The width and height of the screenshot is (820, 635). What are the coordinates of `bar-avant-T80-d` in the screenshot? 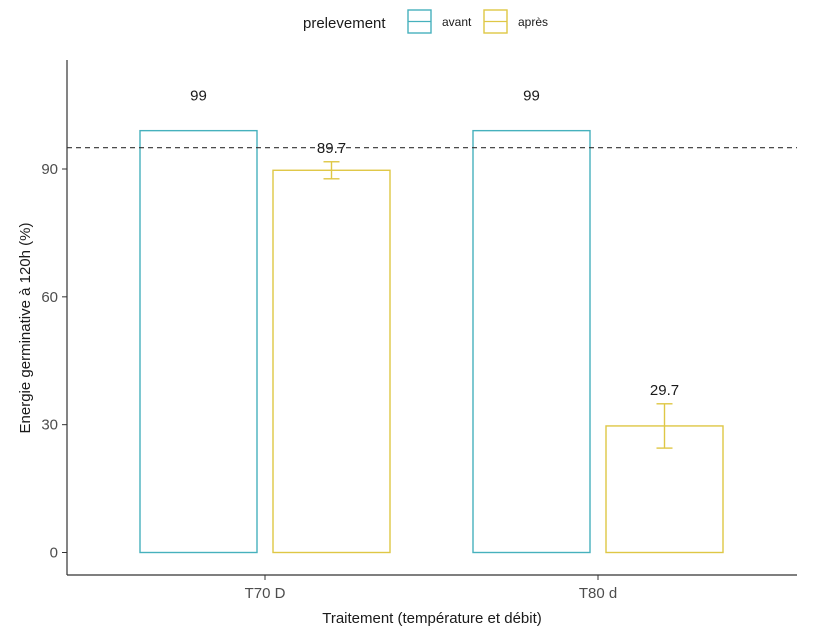 It's located at (531, 341).